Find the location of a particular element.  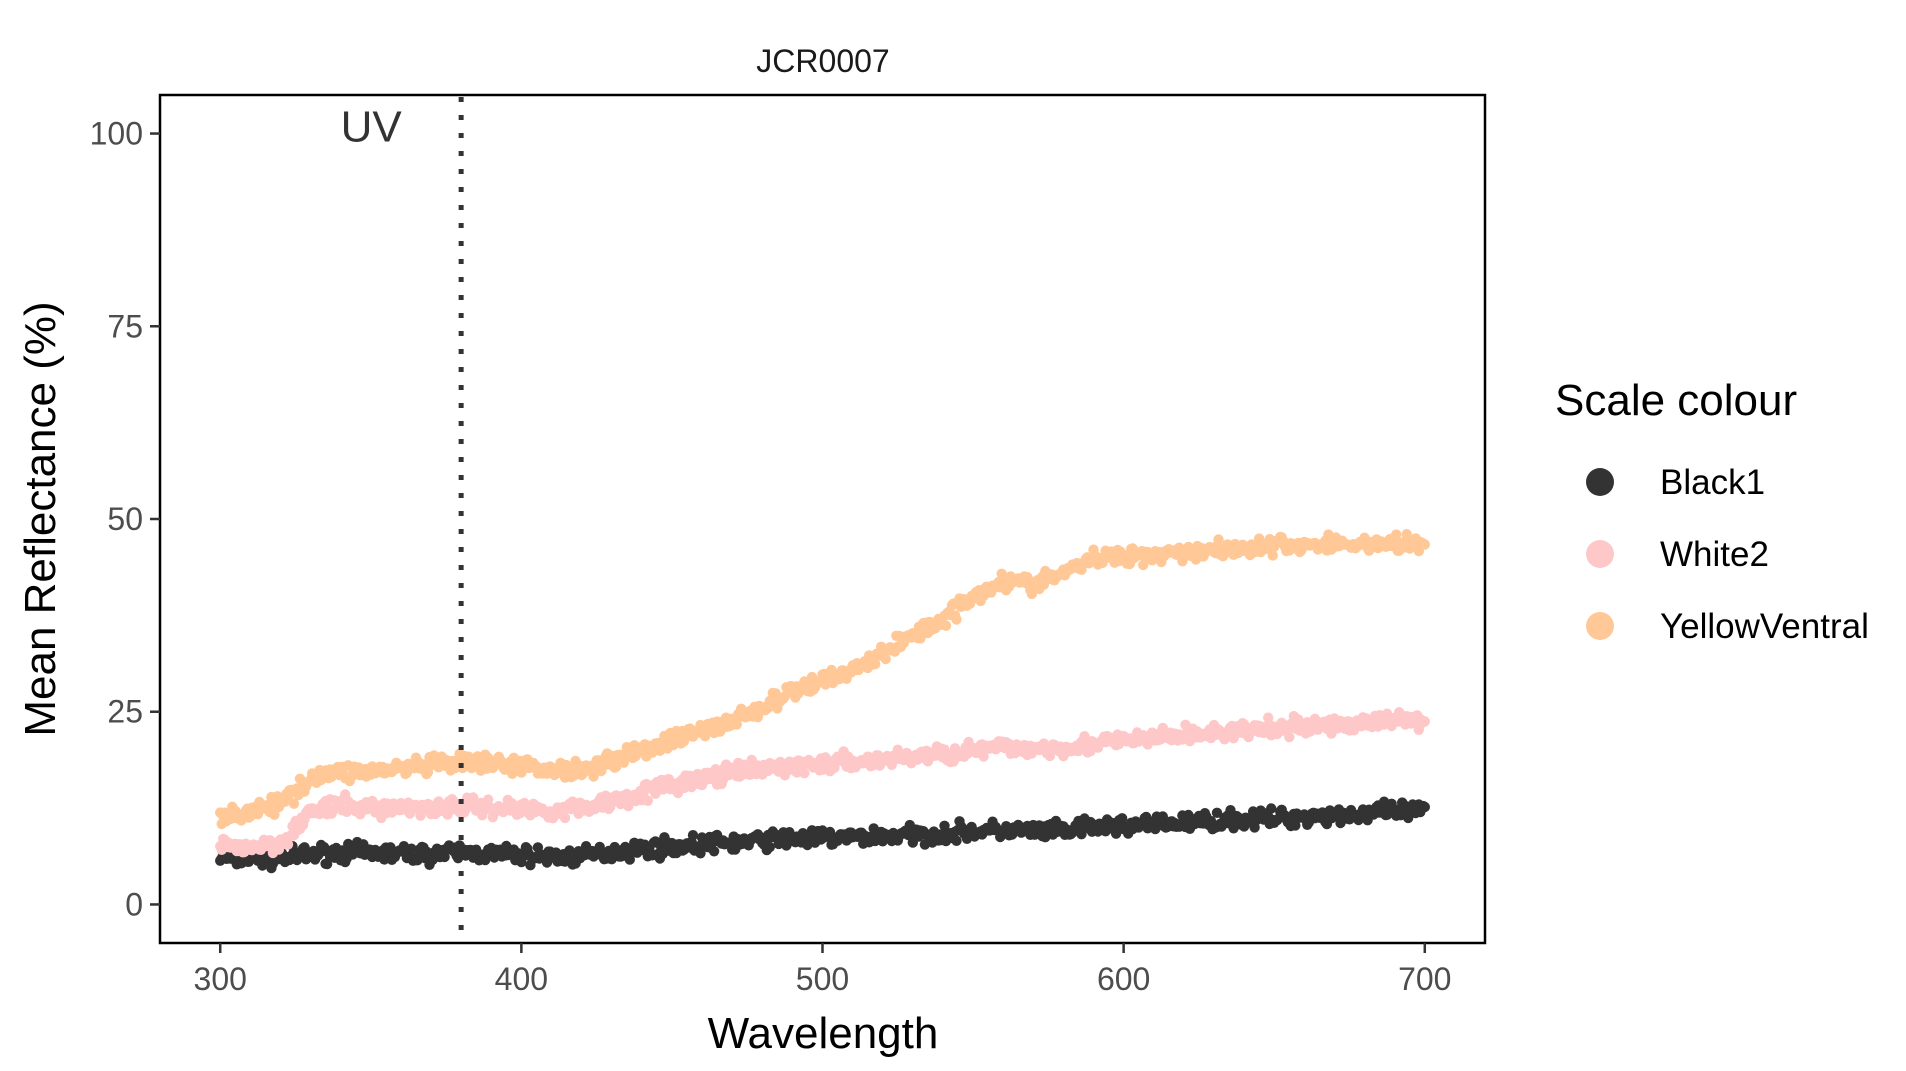

legend-items: Black1 White2 YellowVentral is located at coordinates (1727, 554).